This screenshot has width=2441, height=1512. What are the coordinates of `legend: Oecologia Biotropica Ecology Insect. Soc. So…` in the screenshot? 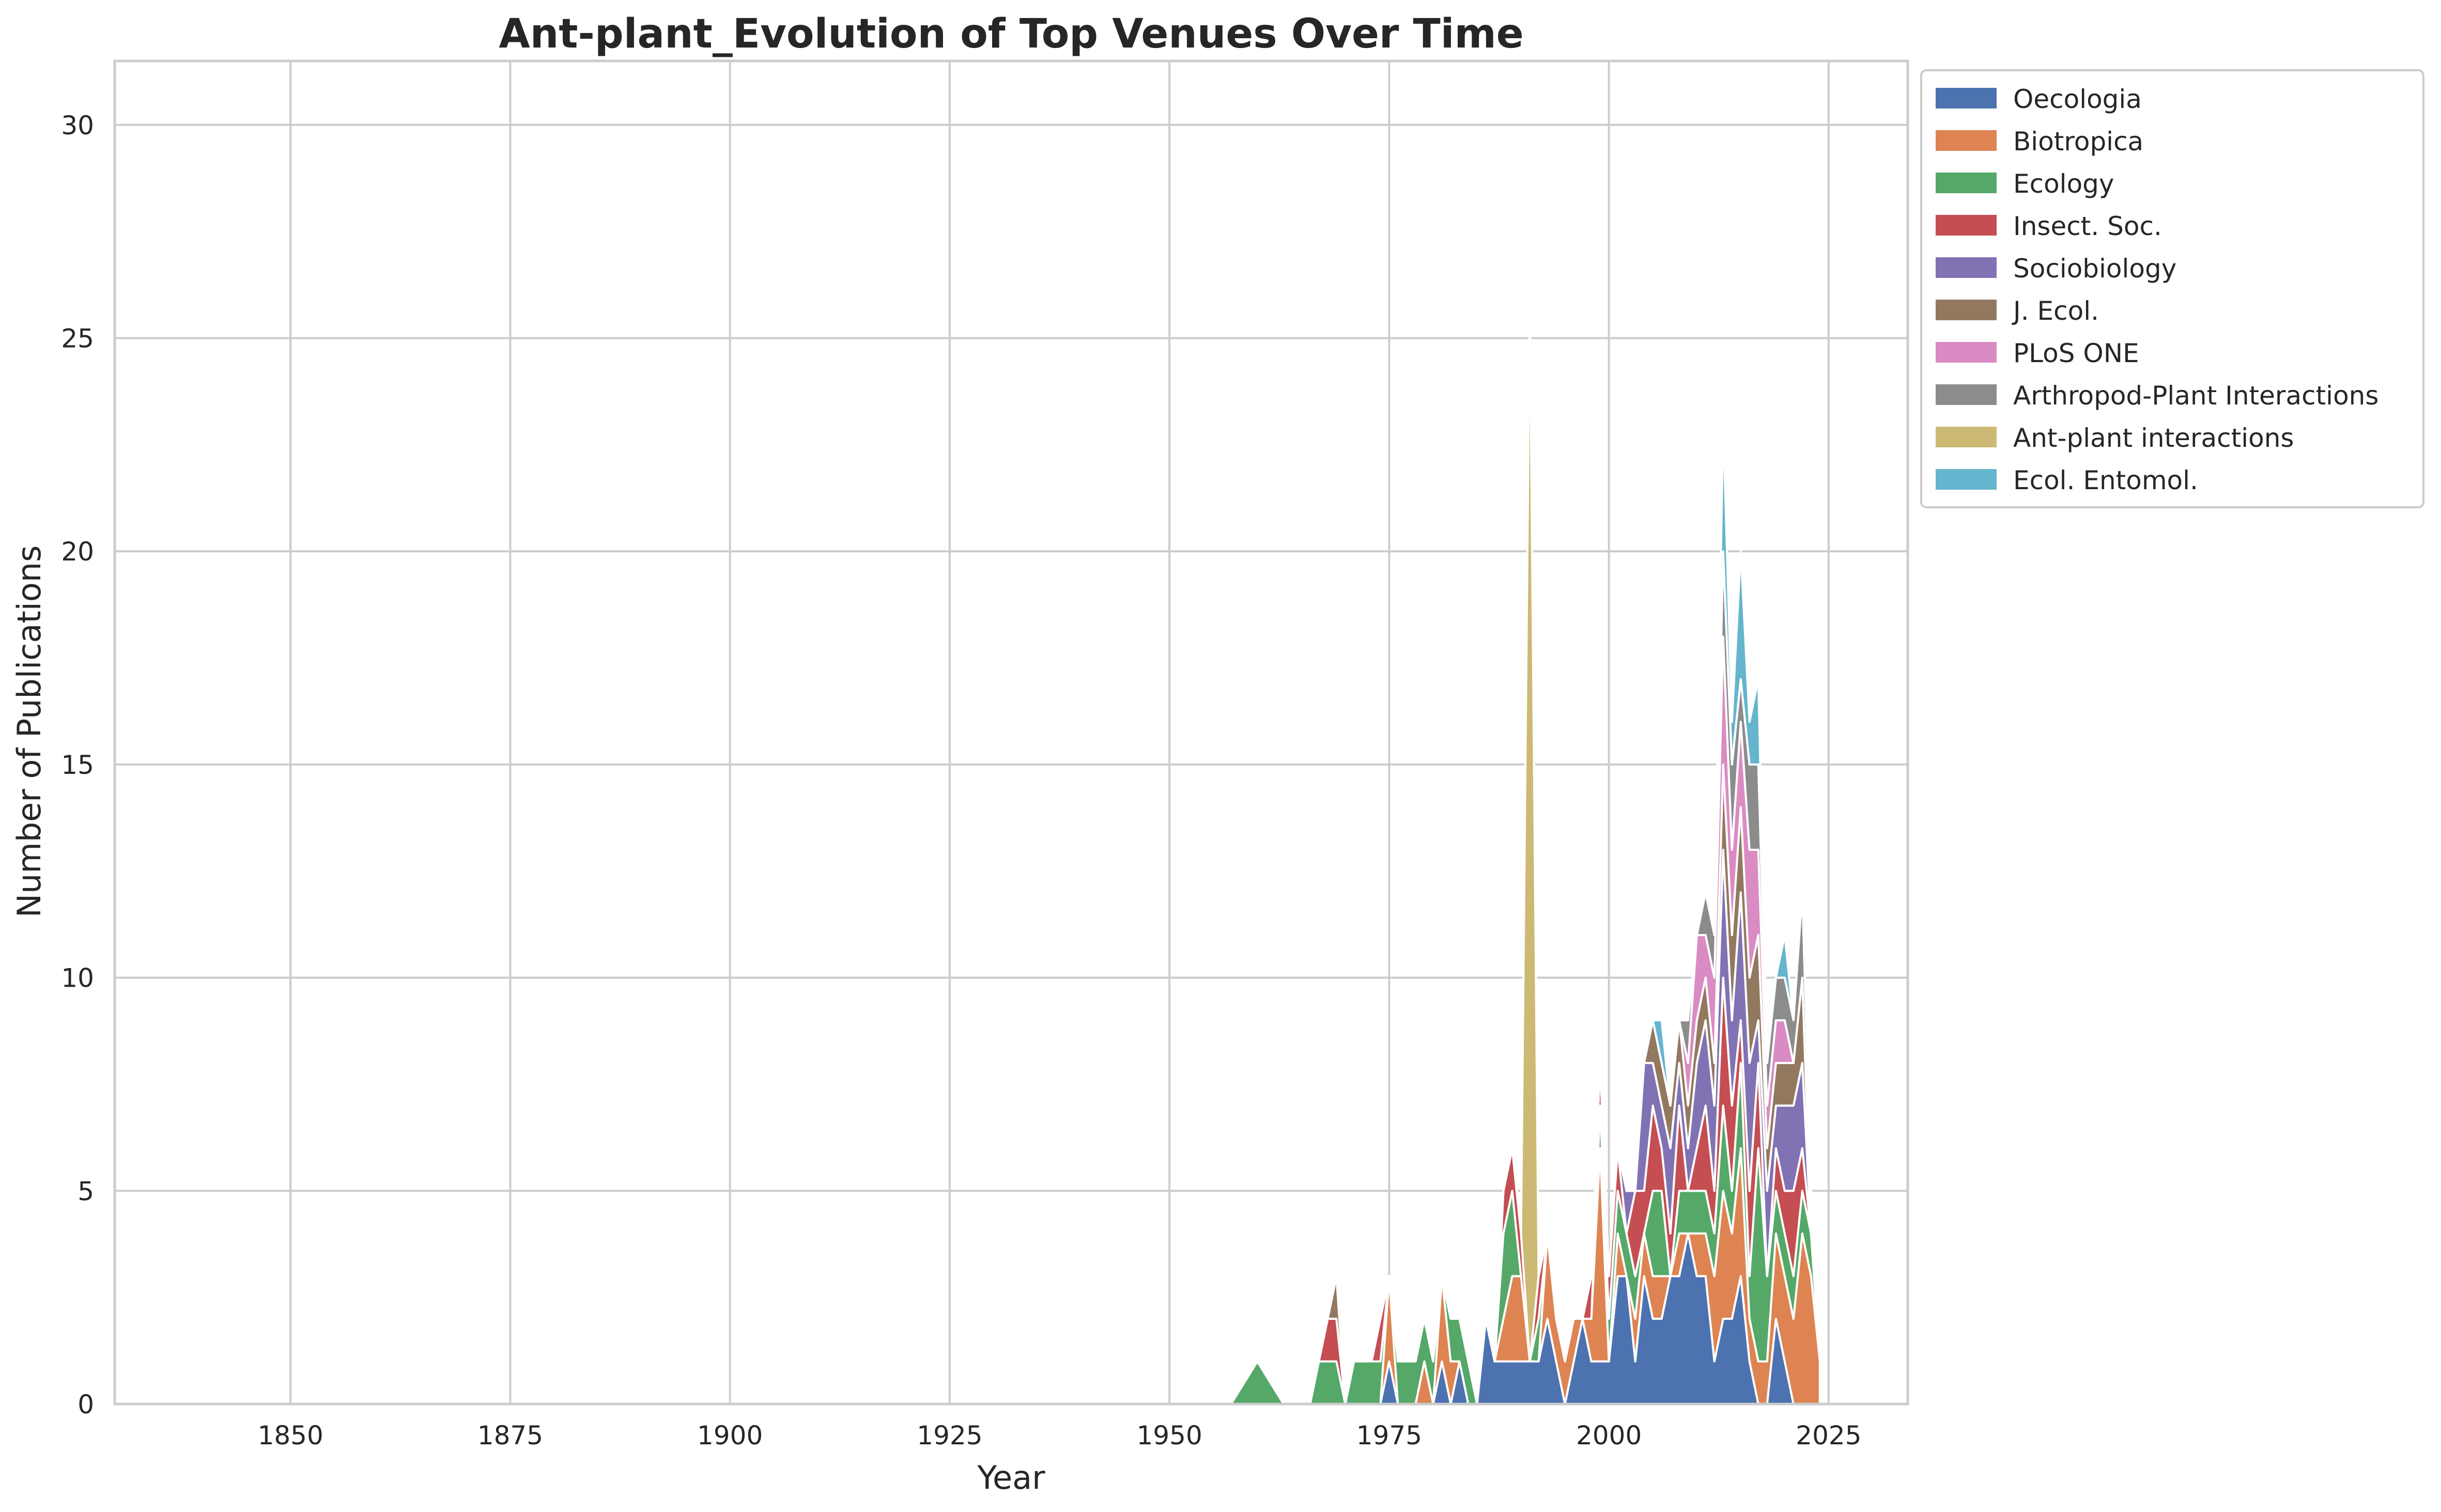 It's located at (2172, 288).